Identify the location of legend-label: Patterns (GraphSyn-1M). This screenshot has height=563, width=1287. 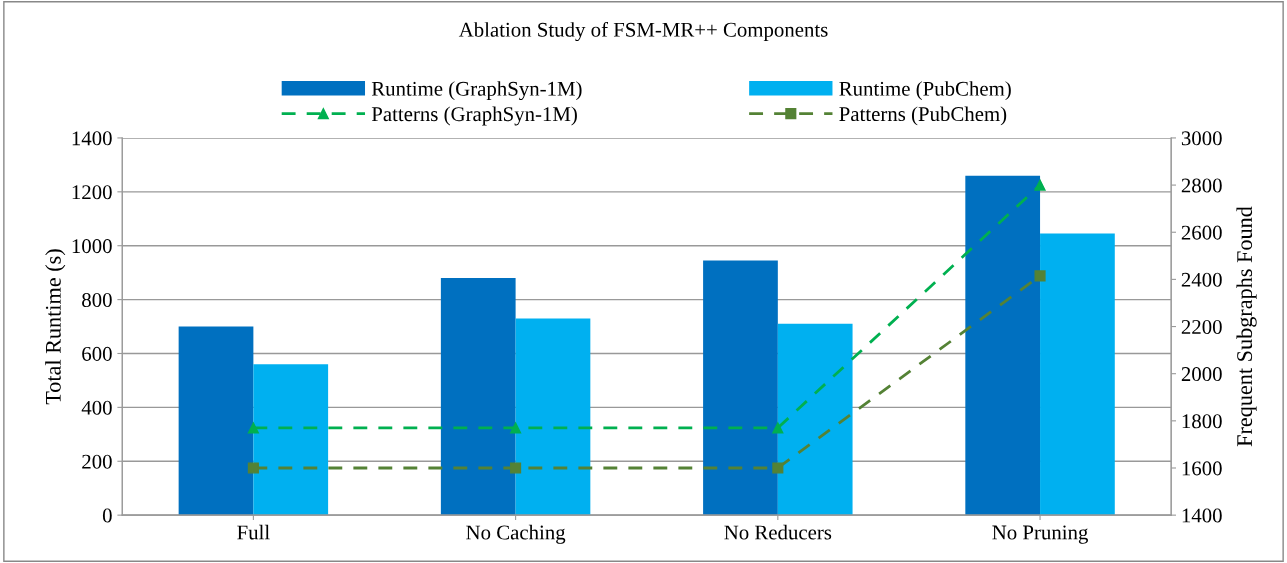
(474, 116).